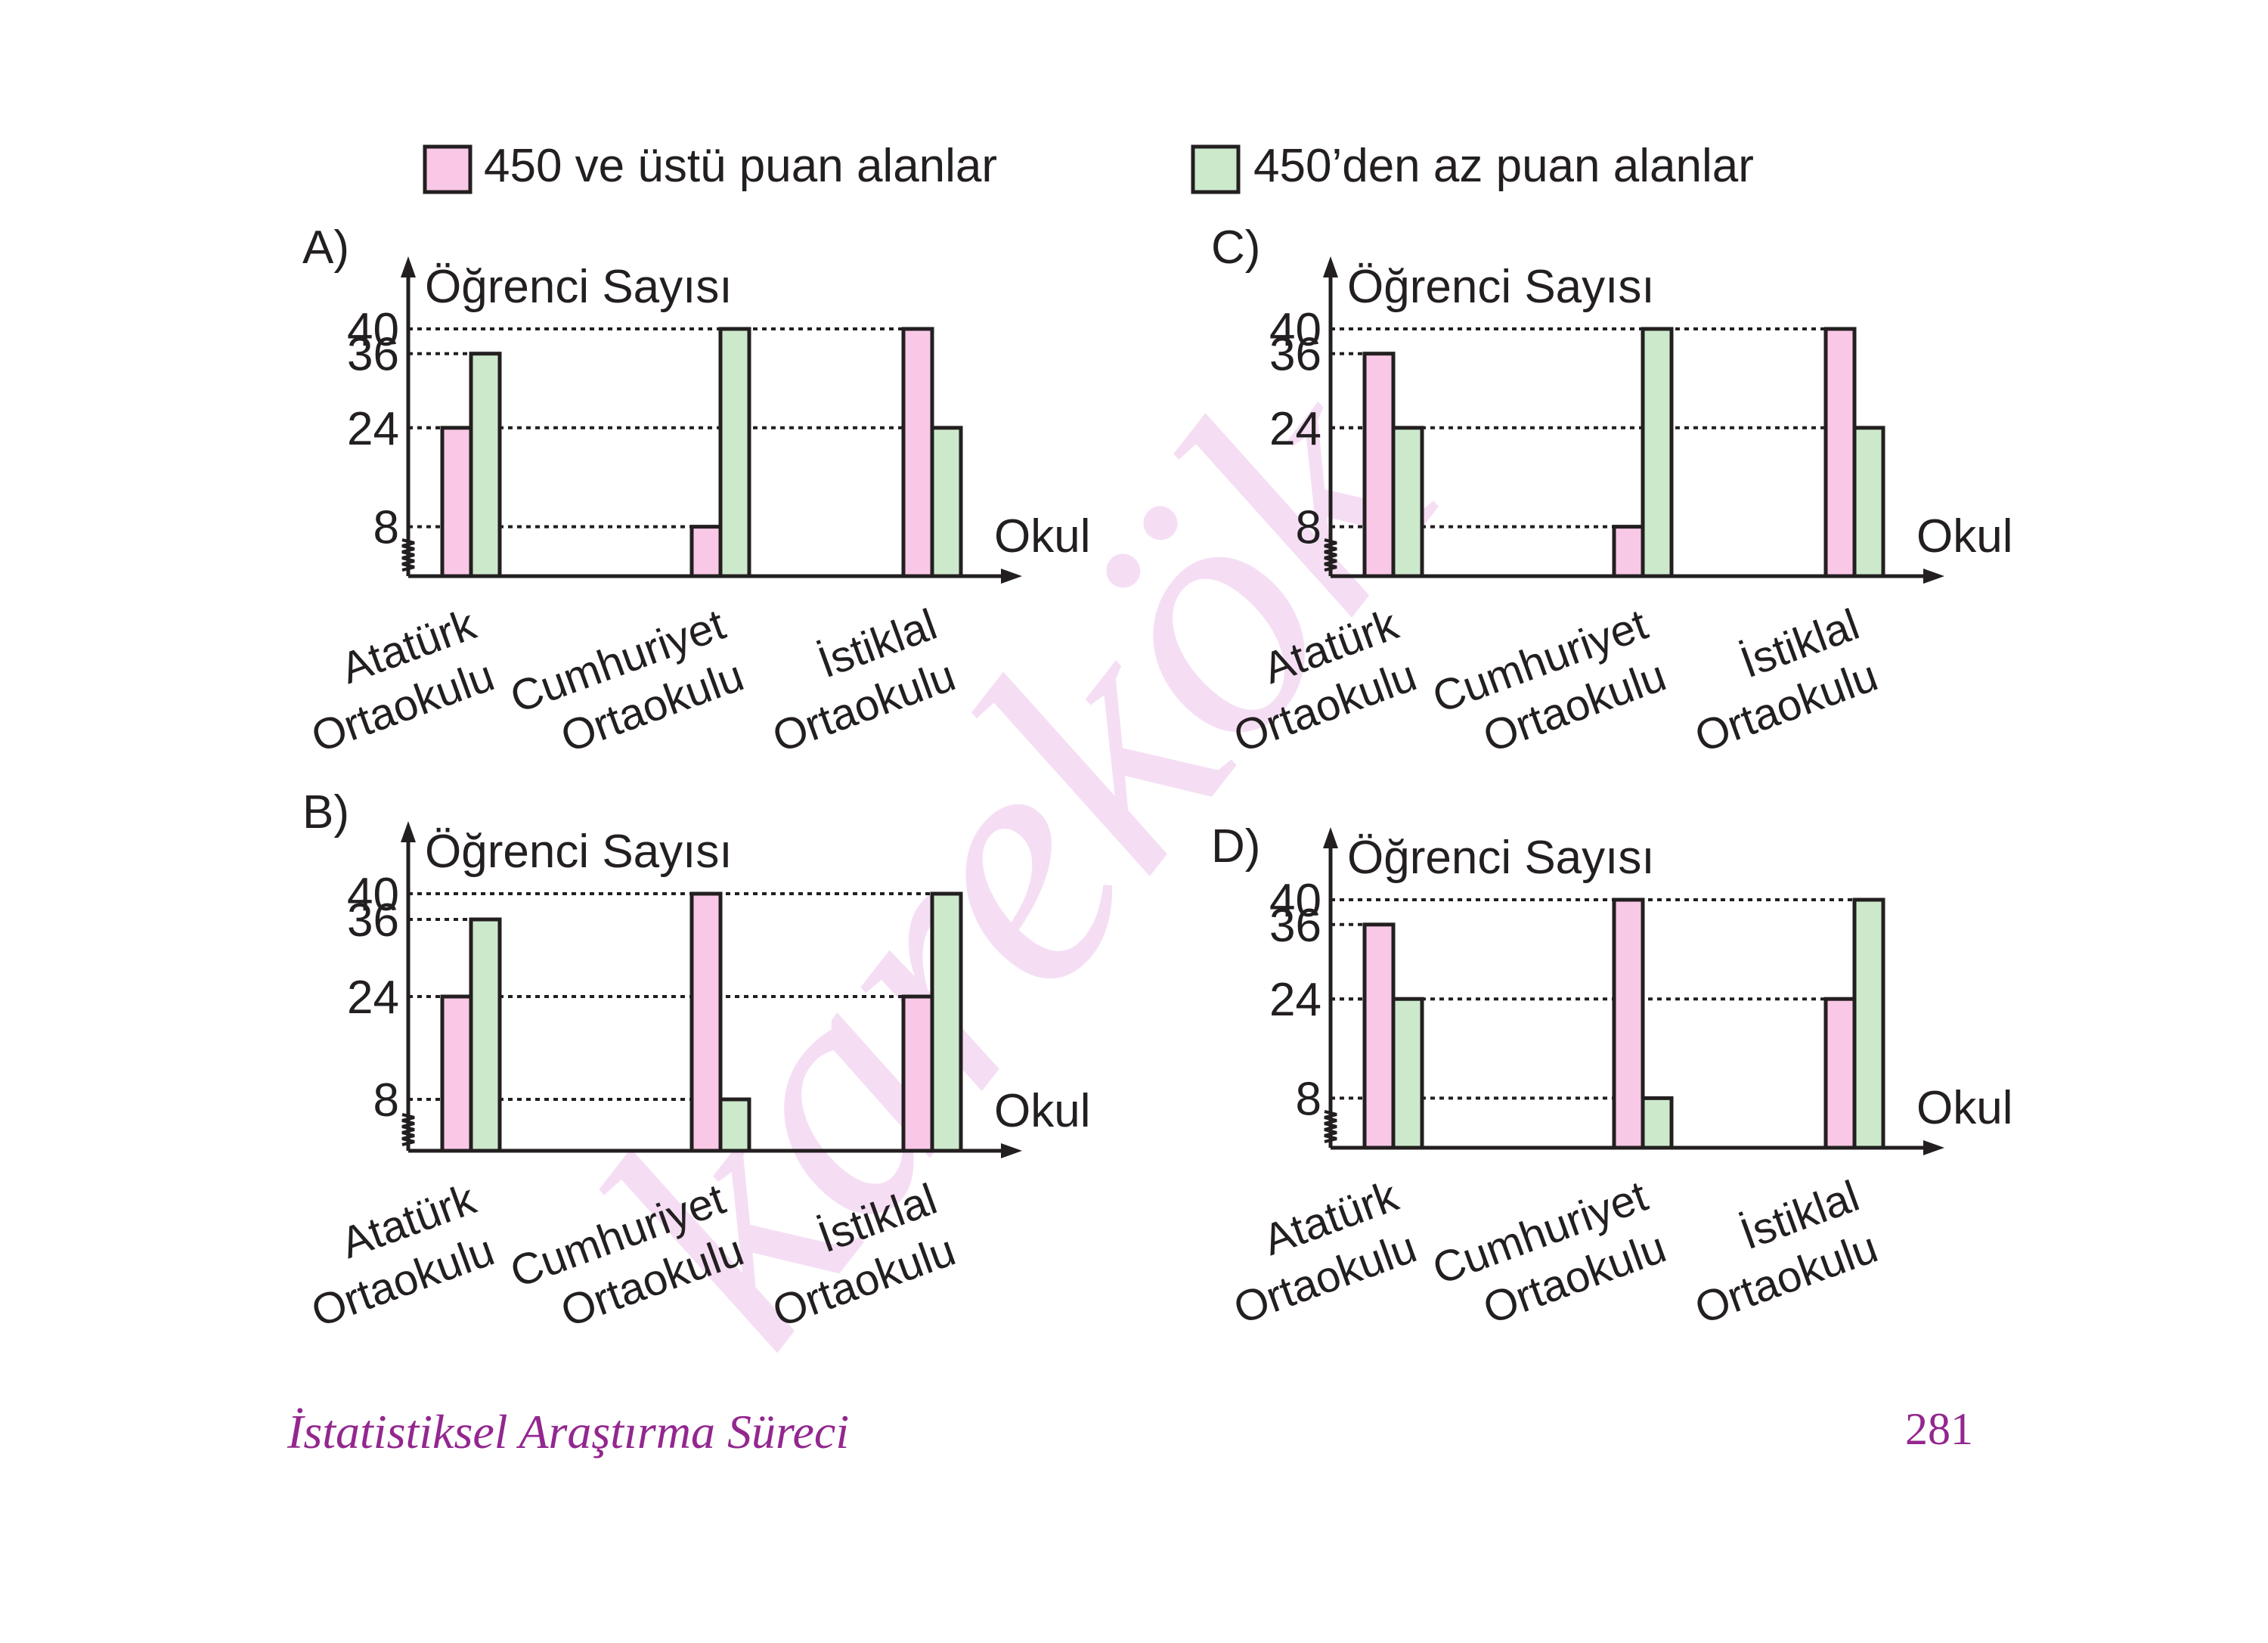 Image resolution: width=2268 pixels, height=1643 pixels. I want to click on page-number: 281, so click(1939, 1429).